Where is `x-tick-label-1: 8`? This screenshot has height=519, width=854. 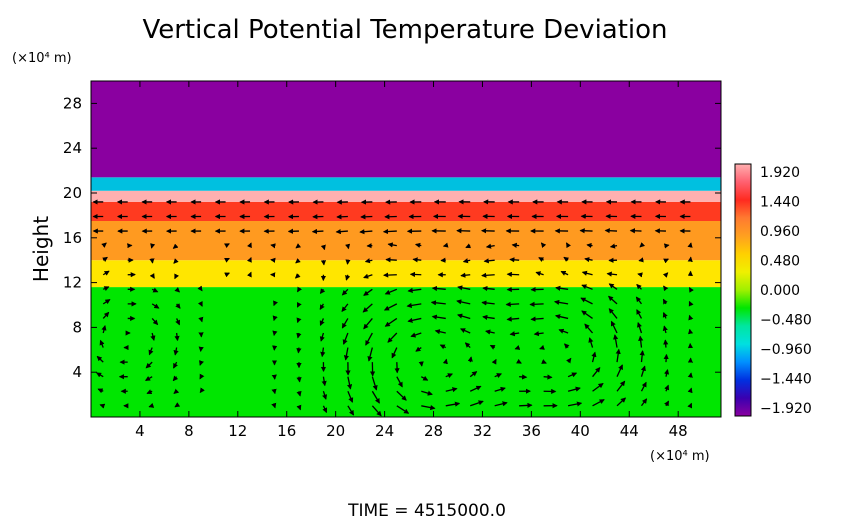 x-tick-label-1: 8 is located at coordinates (189, 431).